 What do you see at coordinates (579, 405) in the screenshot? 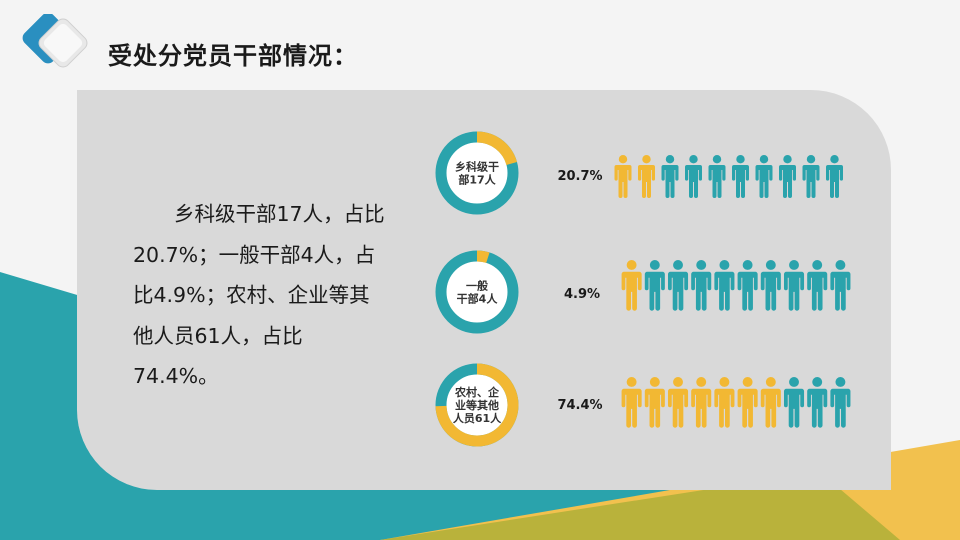
I see `percent-label-3: 74.4%` at bounding box center [579, 405].